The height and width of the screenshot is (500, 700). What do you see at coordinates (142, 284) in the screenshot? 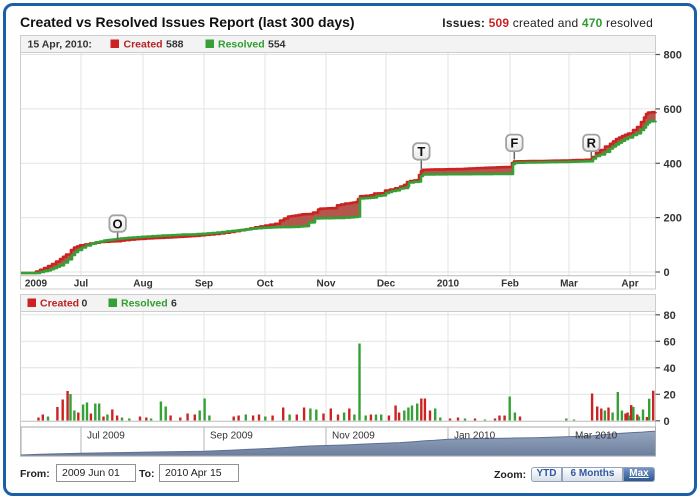
I see `svg-text: Aug` at bounding box center [142, 284].